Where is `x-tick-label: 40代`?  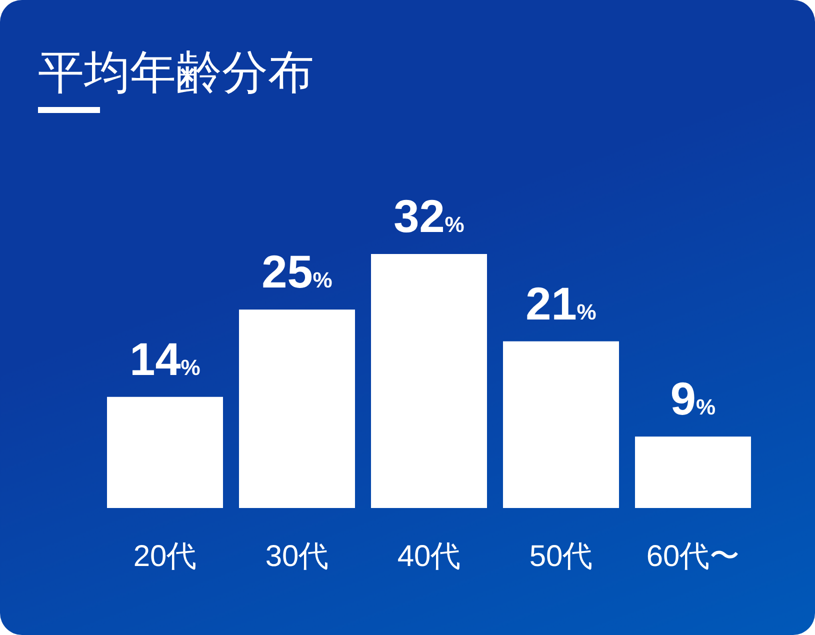 x-tick-label: 40代 is located at coordinates (429, 556).